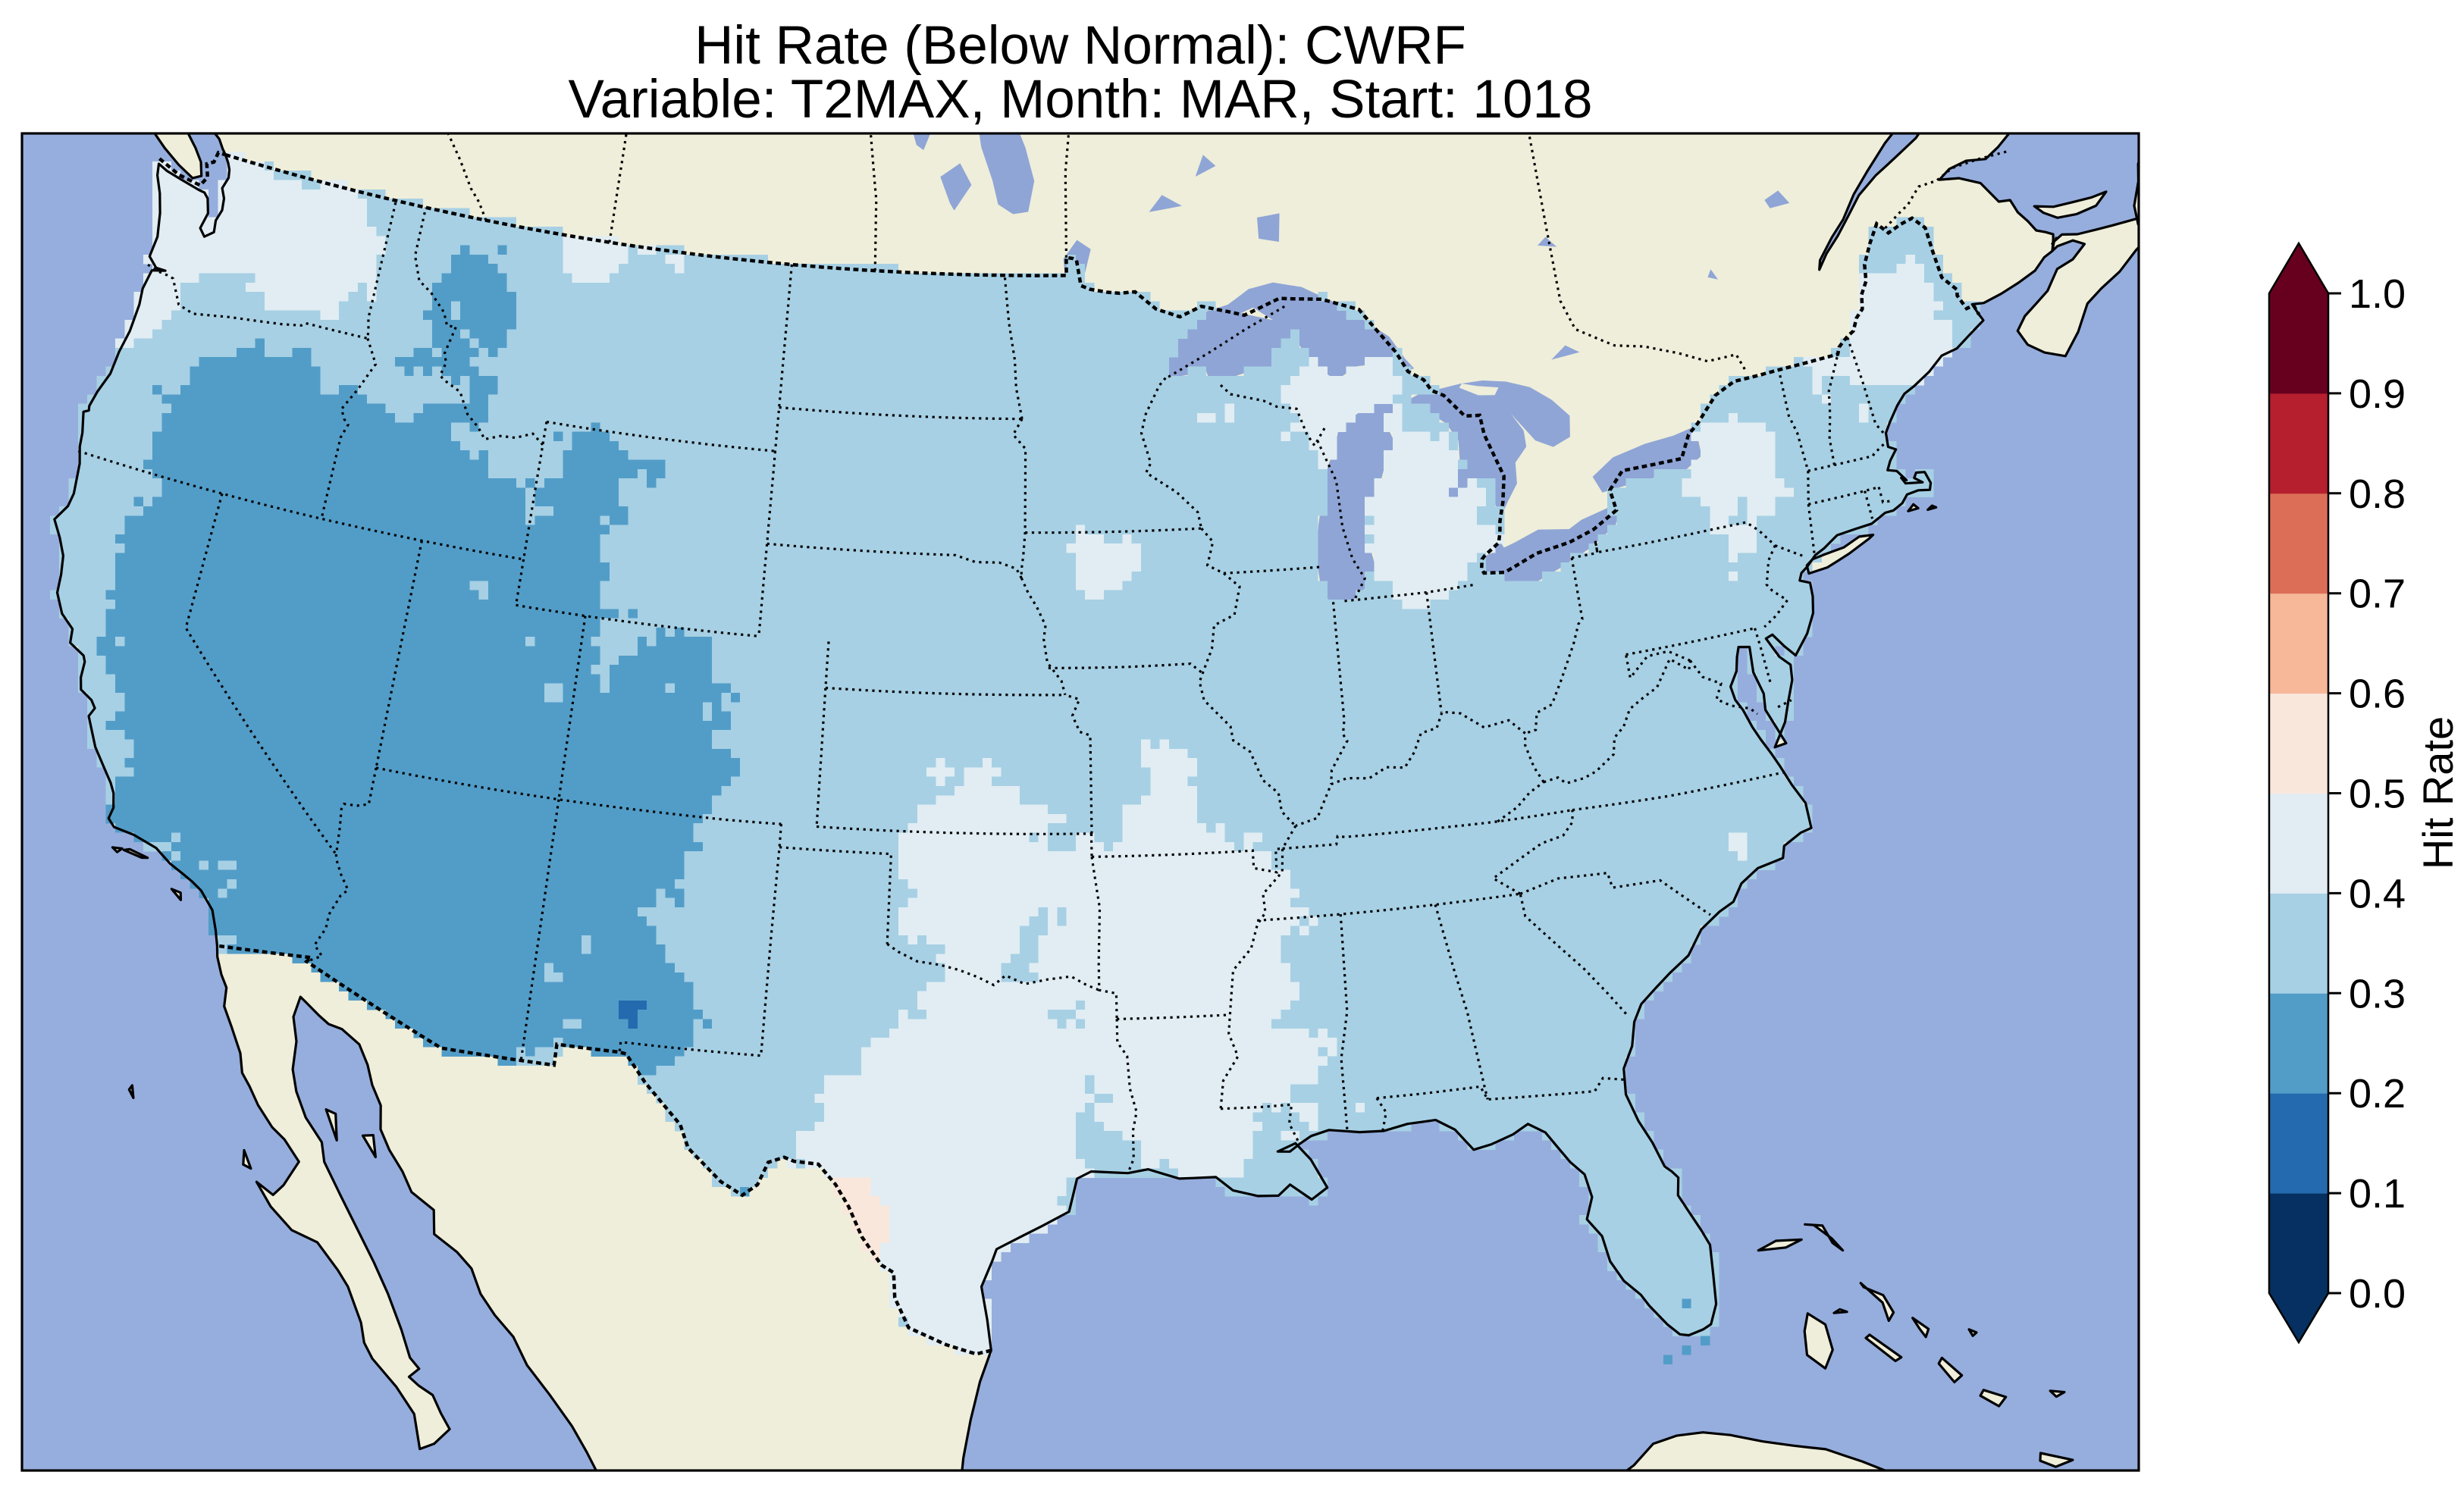  I want to click on svg-text: 1.0, so click(2377, 294).